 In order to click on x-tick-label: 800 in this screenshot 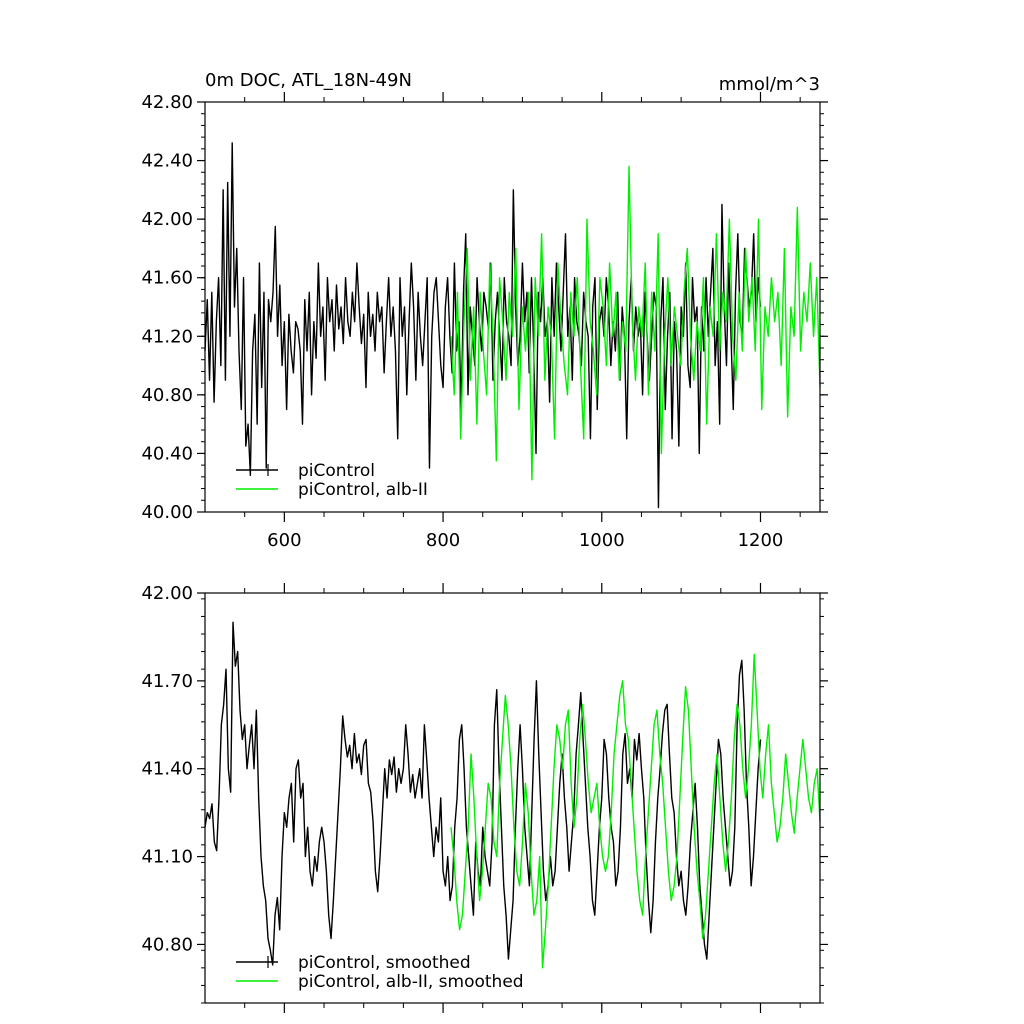, I will do `click(443, 540)`.